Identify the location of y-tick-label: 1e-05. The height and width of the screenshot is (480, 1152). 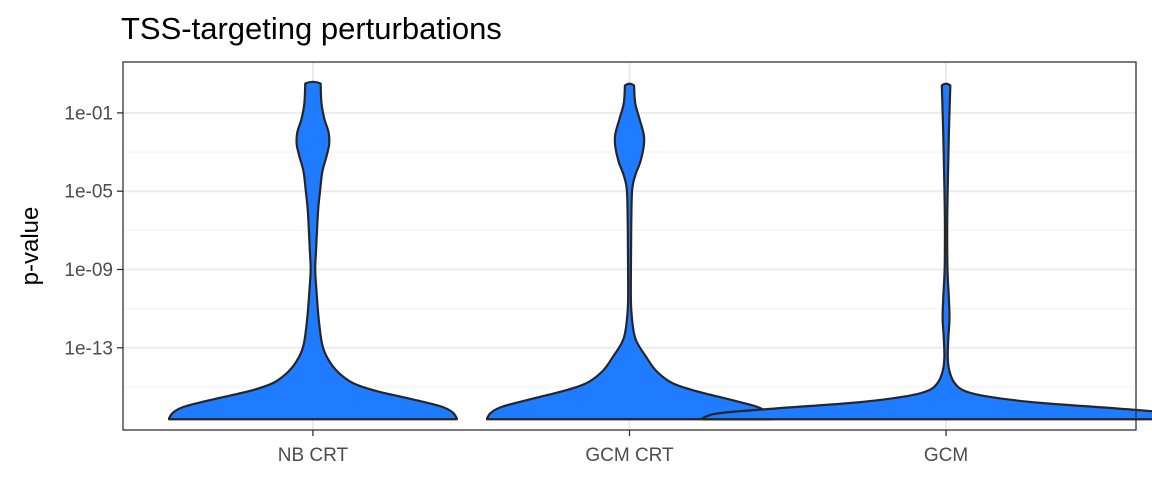
(88, 192).